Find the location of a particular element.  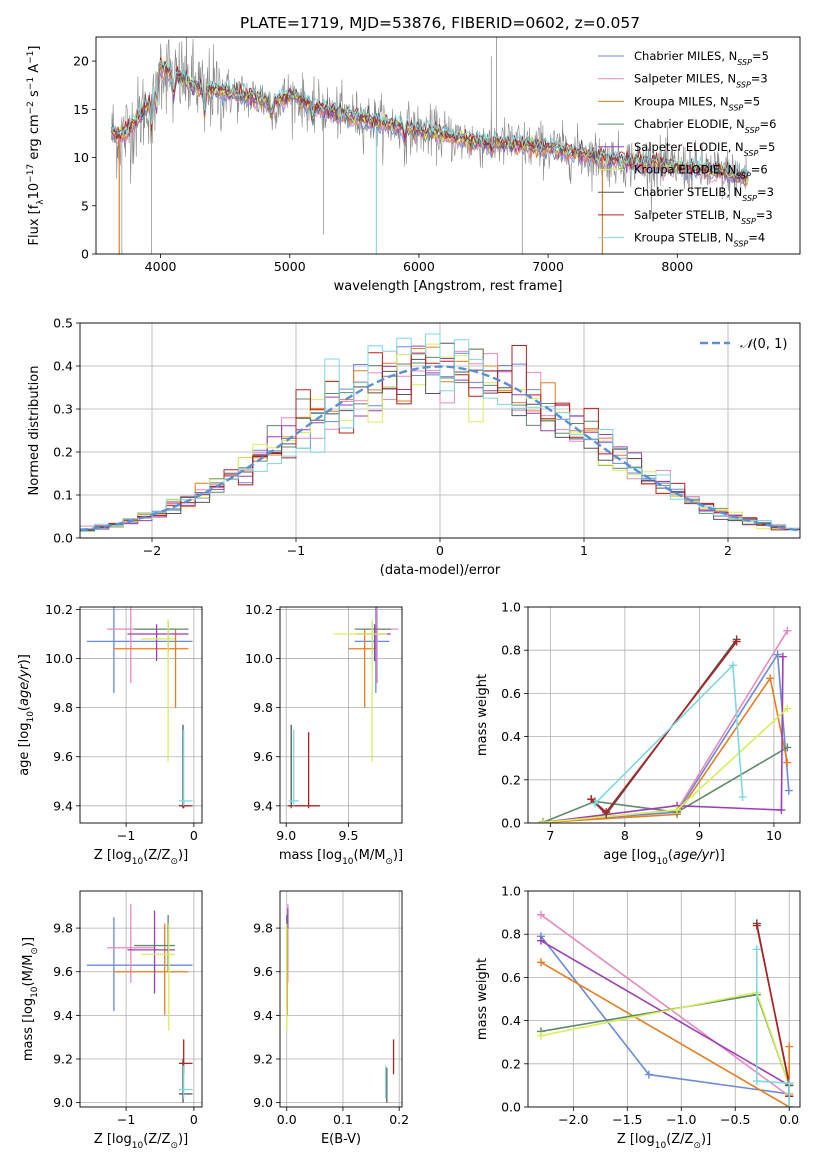

label-part: Salpeter STELIB, N is located at coordinates (687, 215).